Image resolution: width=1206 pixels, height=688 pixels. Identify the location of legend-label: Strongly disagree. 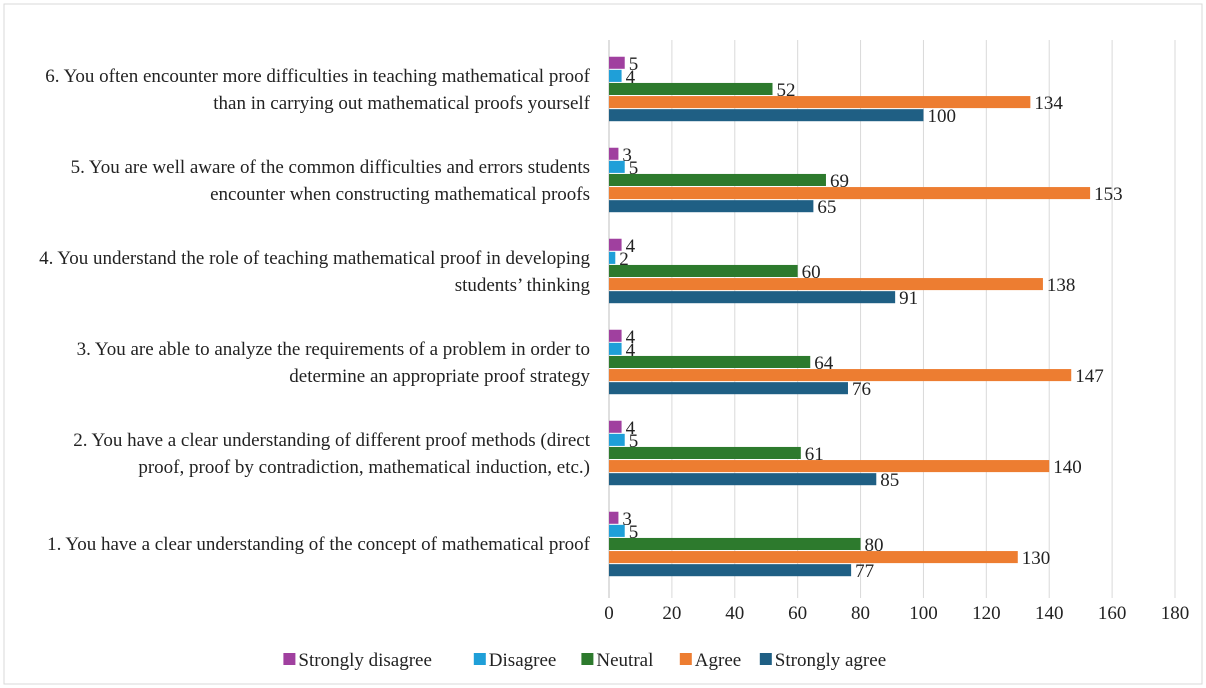
(365, 660).